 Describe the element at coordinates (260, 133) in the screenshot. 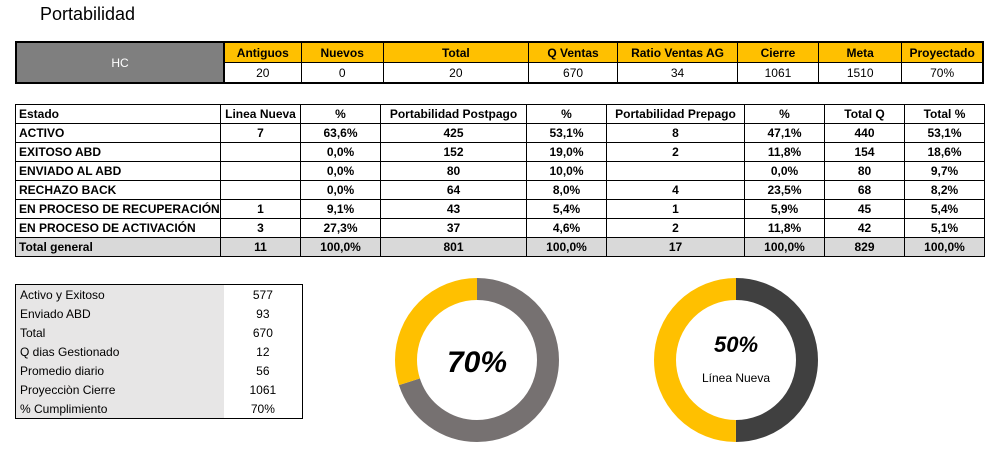

I see `table-row-cell: 7` at that location.